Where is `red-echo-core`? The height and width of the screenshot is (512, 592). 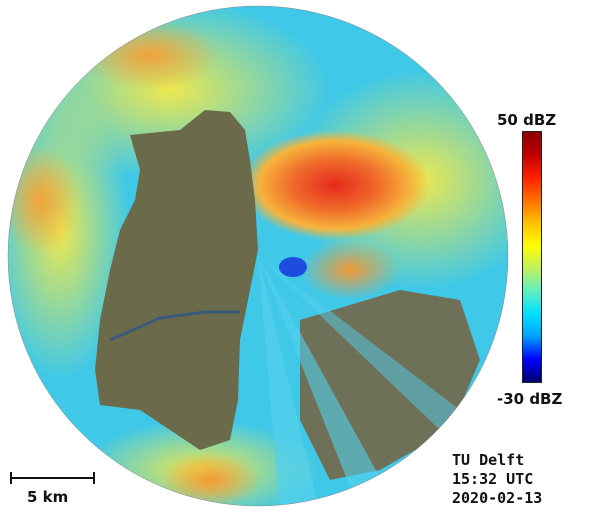 red-echo-core is located at coordinates (335, 185).